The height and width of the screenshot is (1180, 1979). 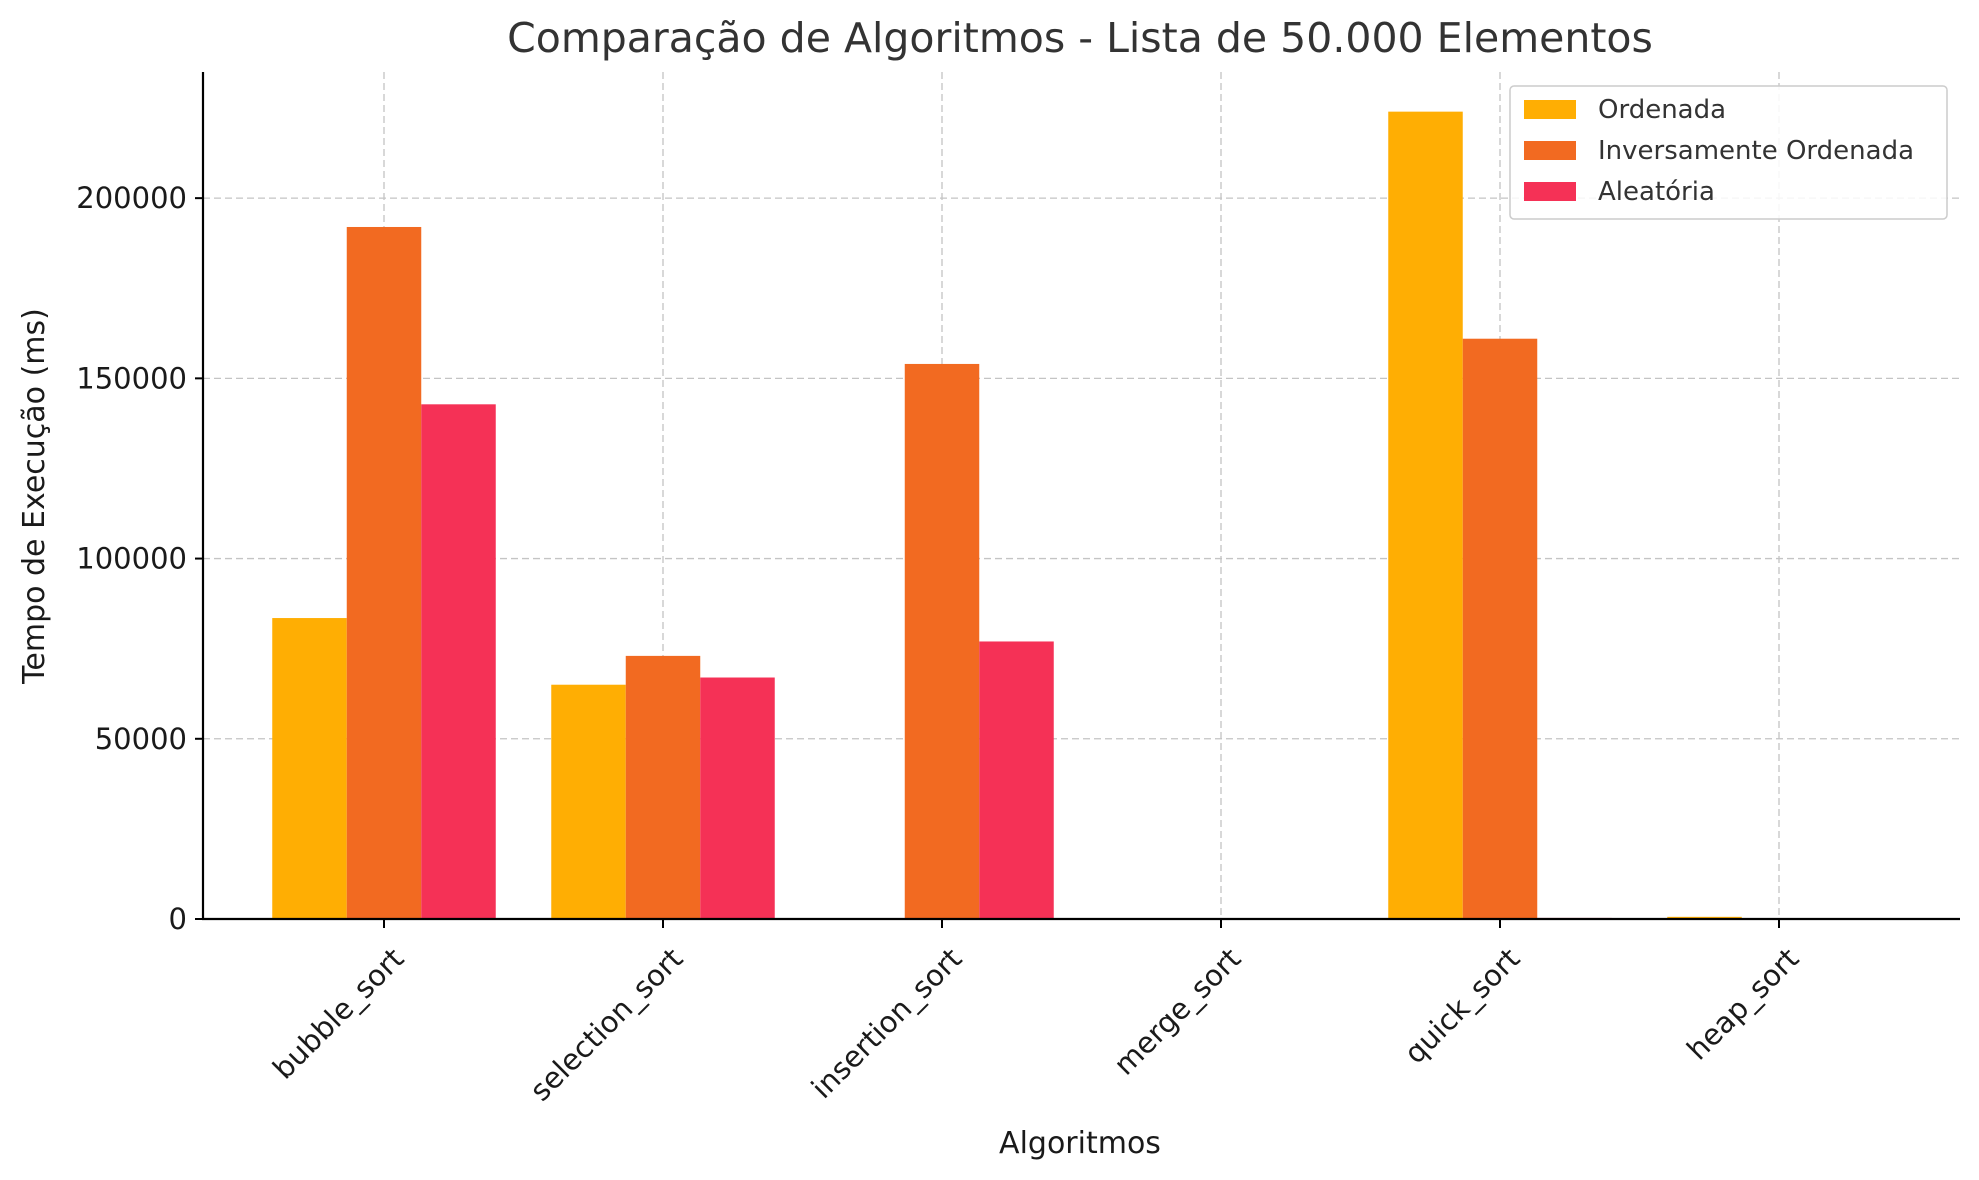 I want to click on y-tick-label: 200000, so click(x=131, y=198).